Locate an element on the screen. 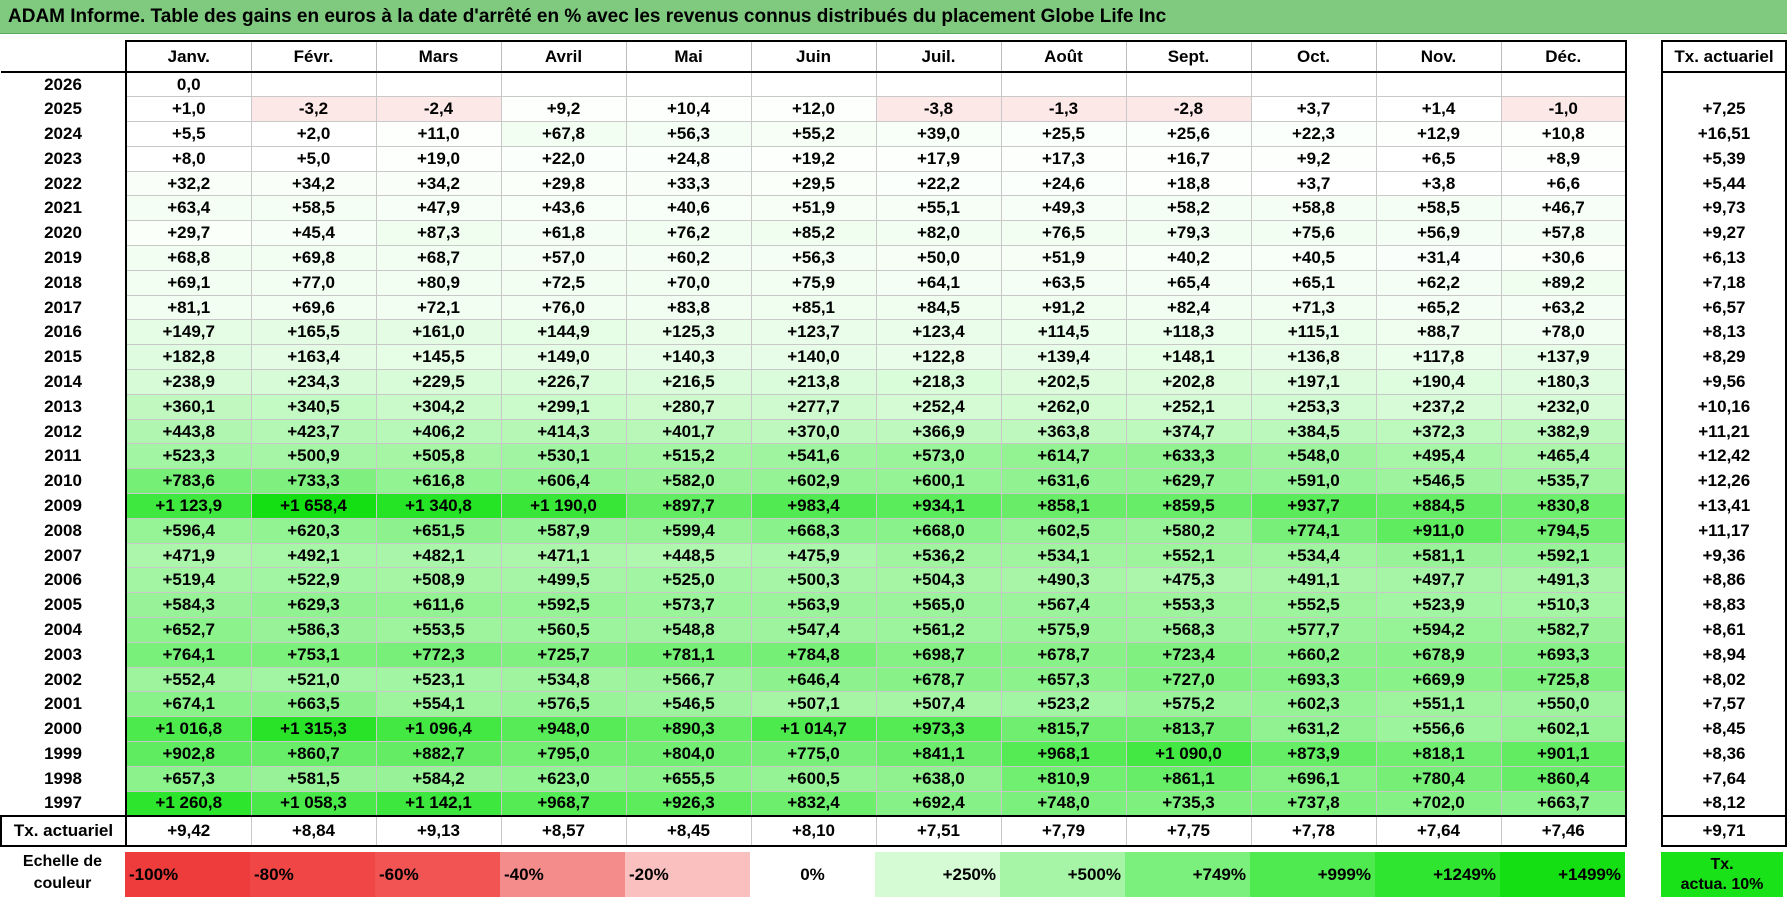  gain-cell: +638,0 is located at coordinates (938, 778).